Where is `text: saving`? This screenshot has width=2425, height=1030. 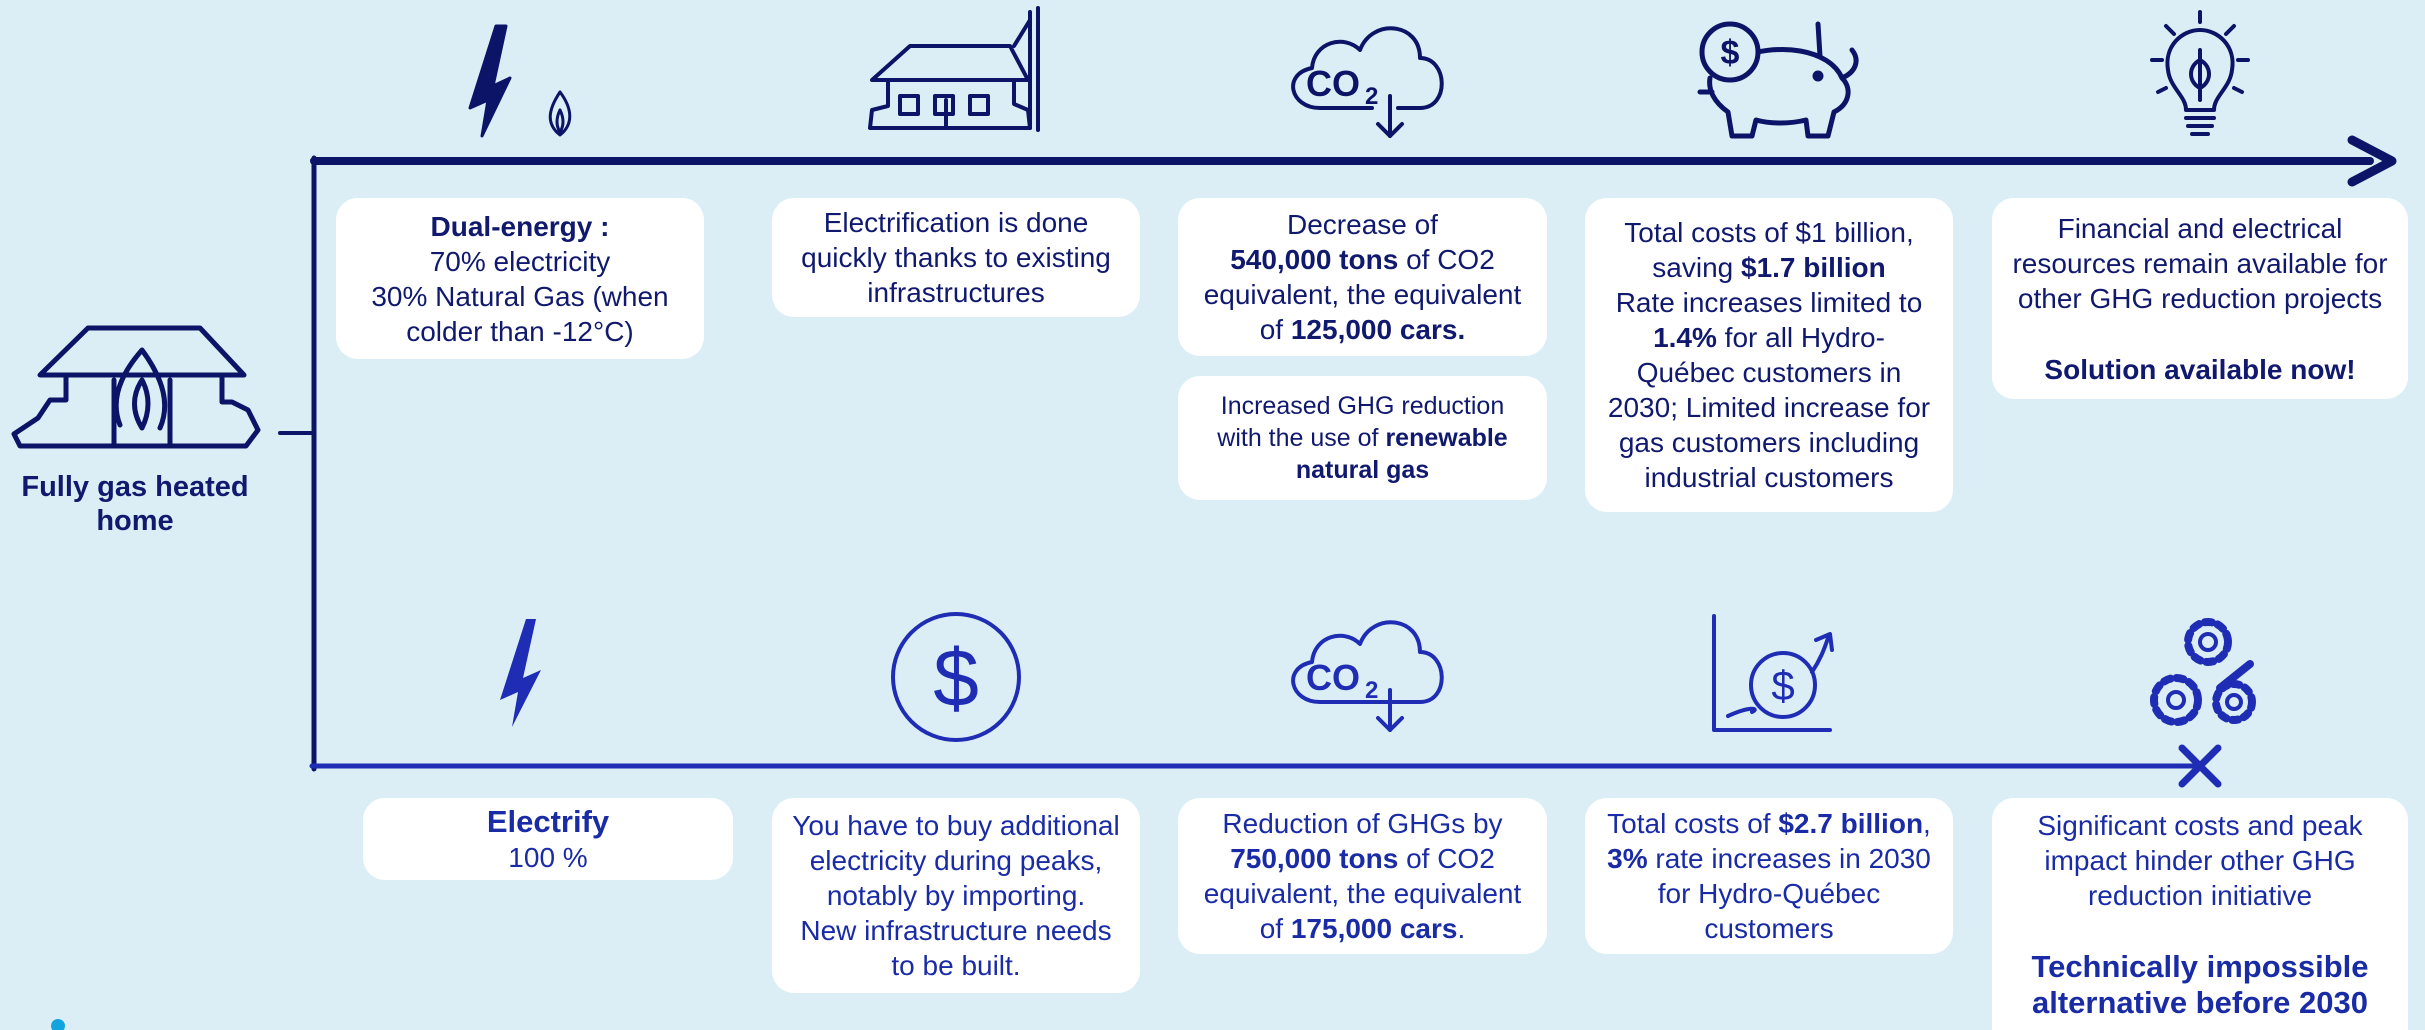 text: saving is located at coordinates (1696, 267).